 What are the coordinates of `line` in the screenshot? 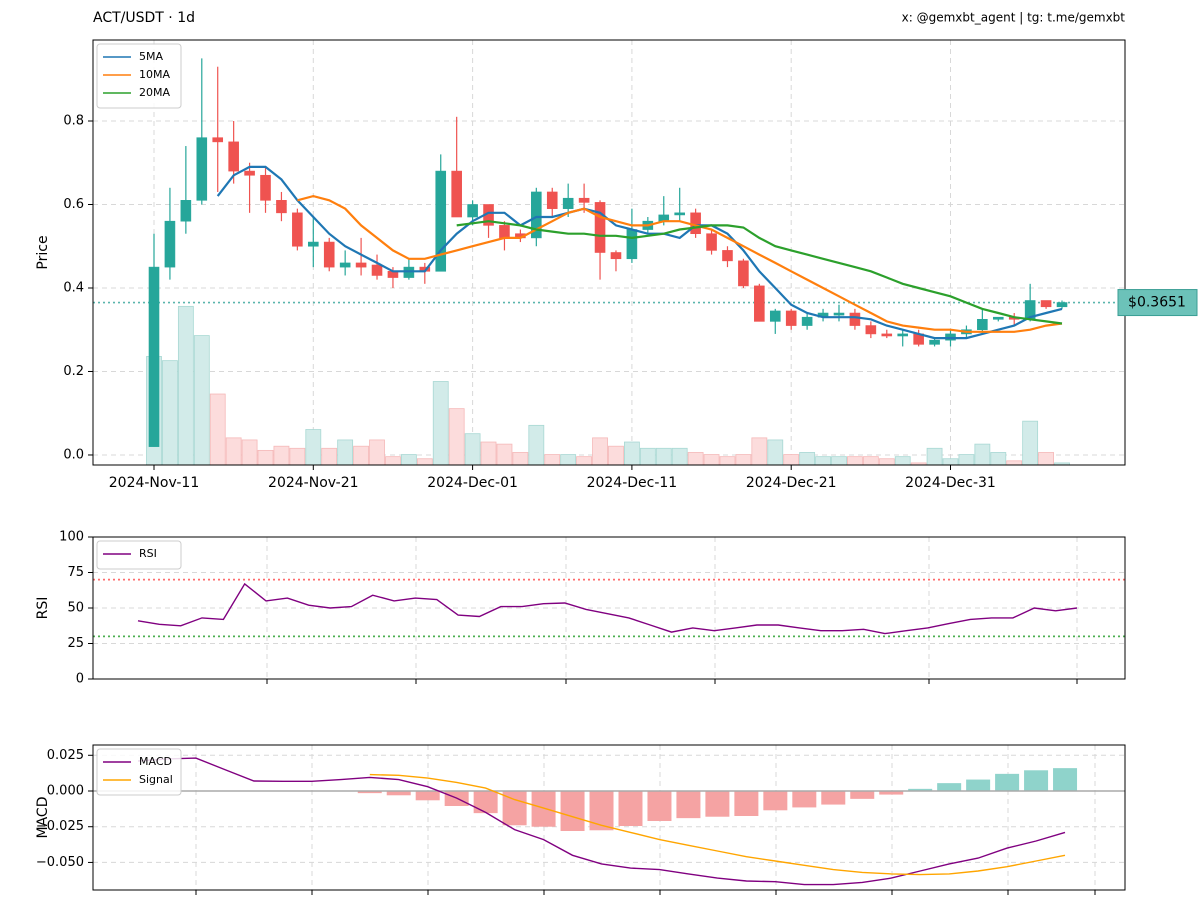 It's located at (601, 821).